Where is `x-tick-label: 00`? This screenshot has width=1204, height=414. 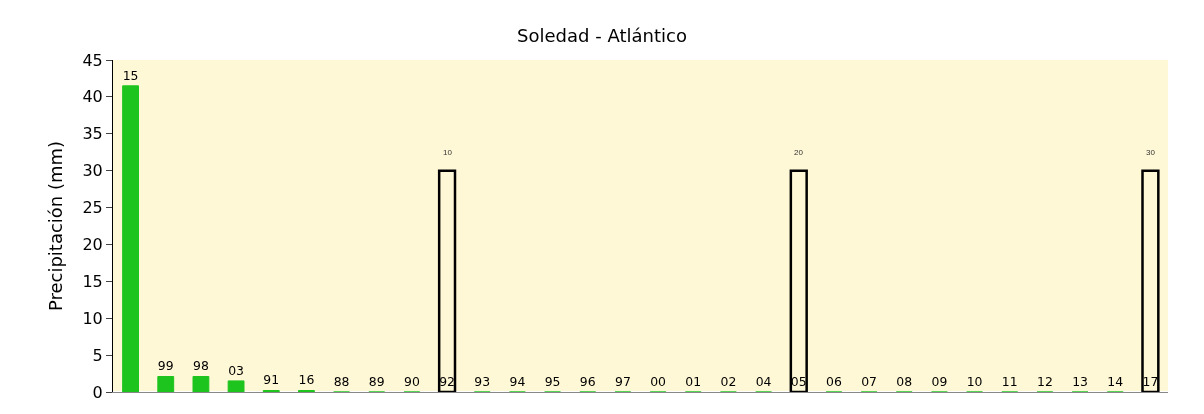 x-tick-label: 00 is located at coordinates (658, 381).